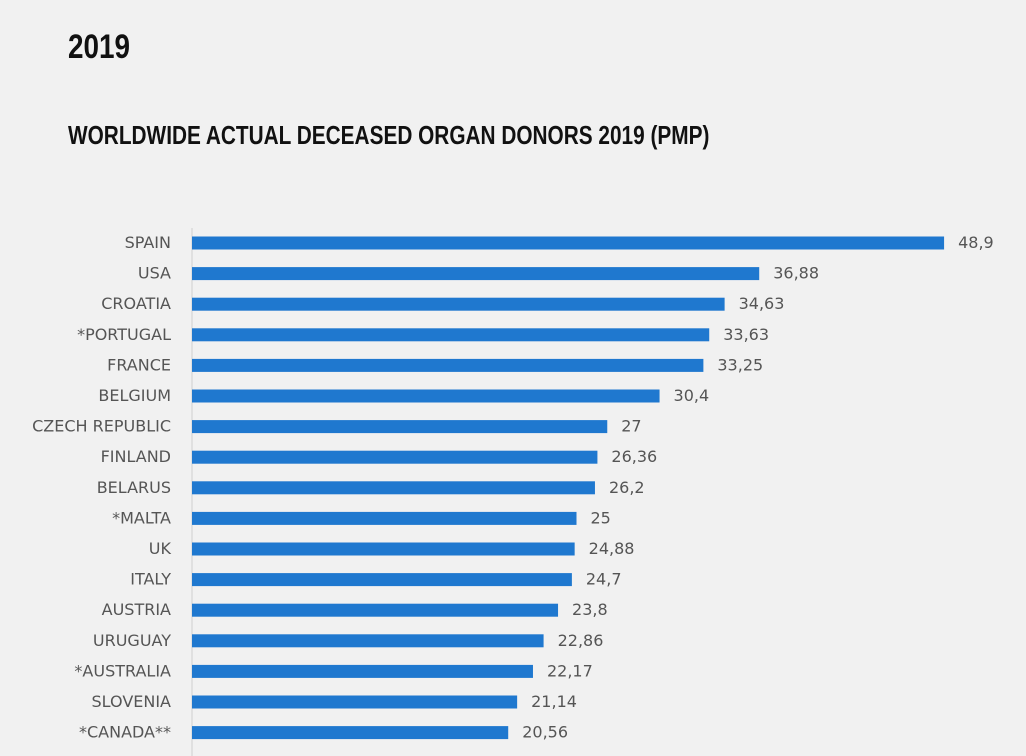 The width and height of the screenshot is (1026, 756). I want to click on category-label: BELARUS, so click(134, 487).